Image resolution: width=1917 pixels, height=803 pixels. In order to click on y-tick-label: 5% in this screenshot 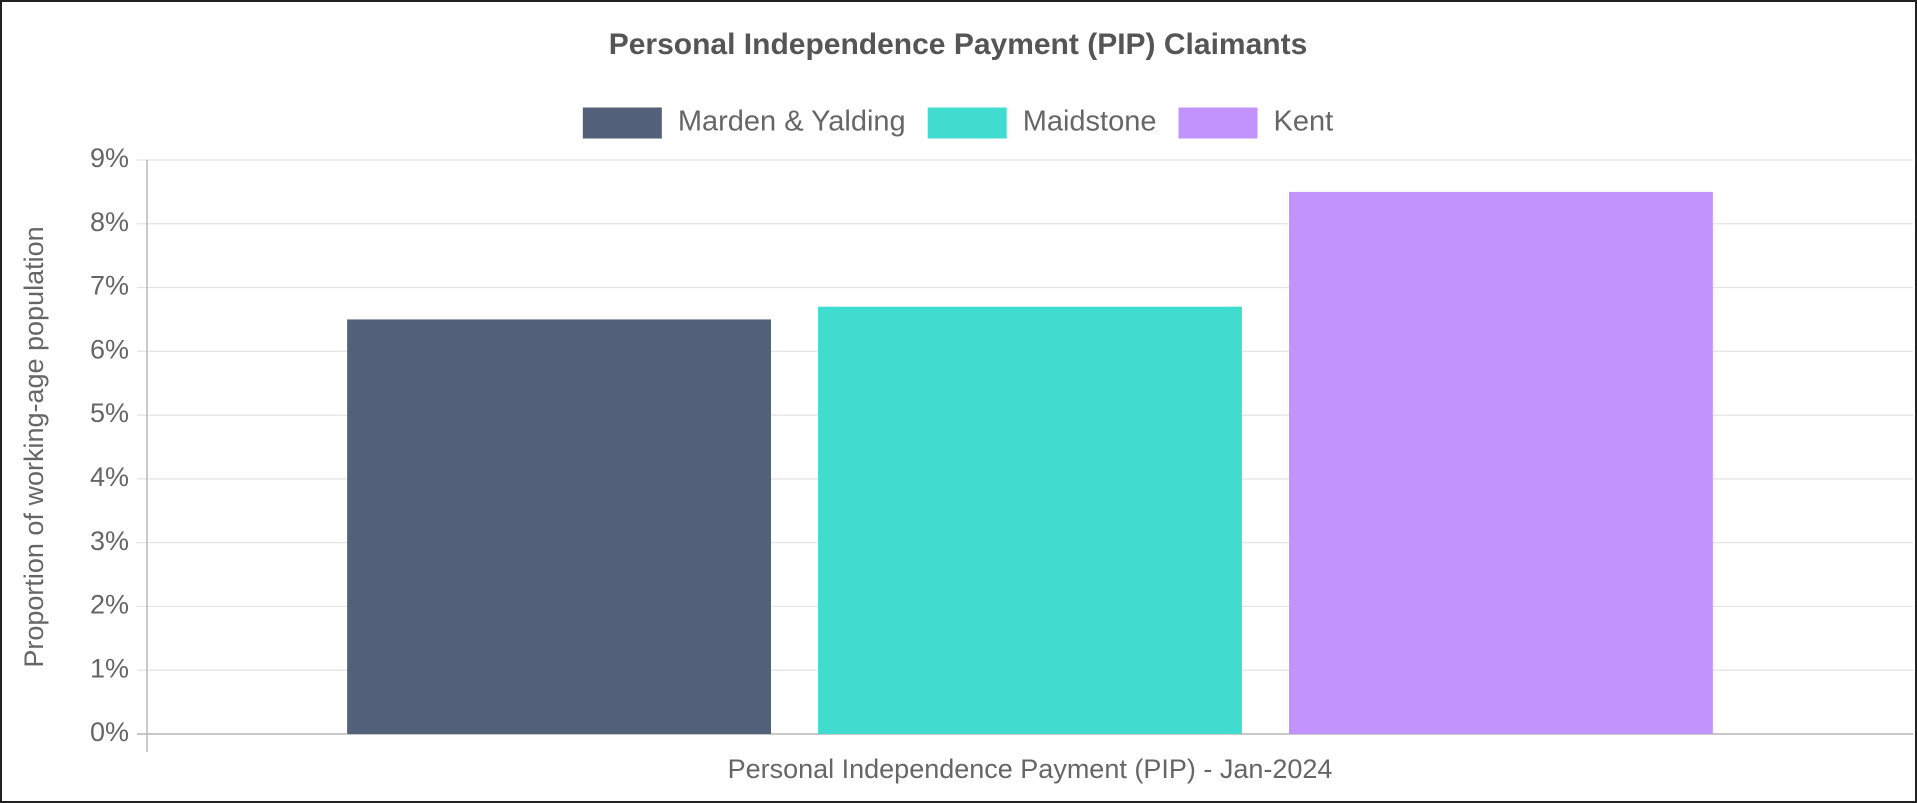, I will do `click(109, 413)`.